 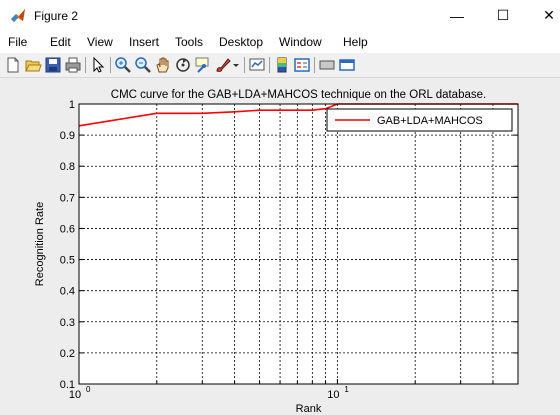 I want to click on brush-icon, so click(x=223, y=65).